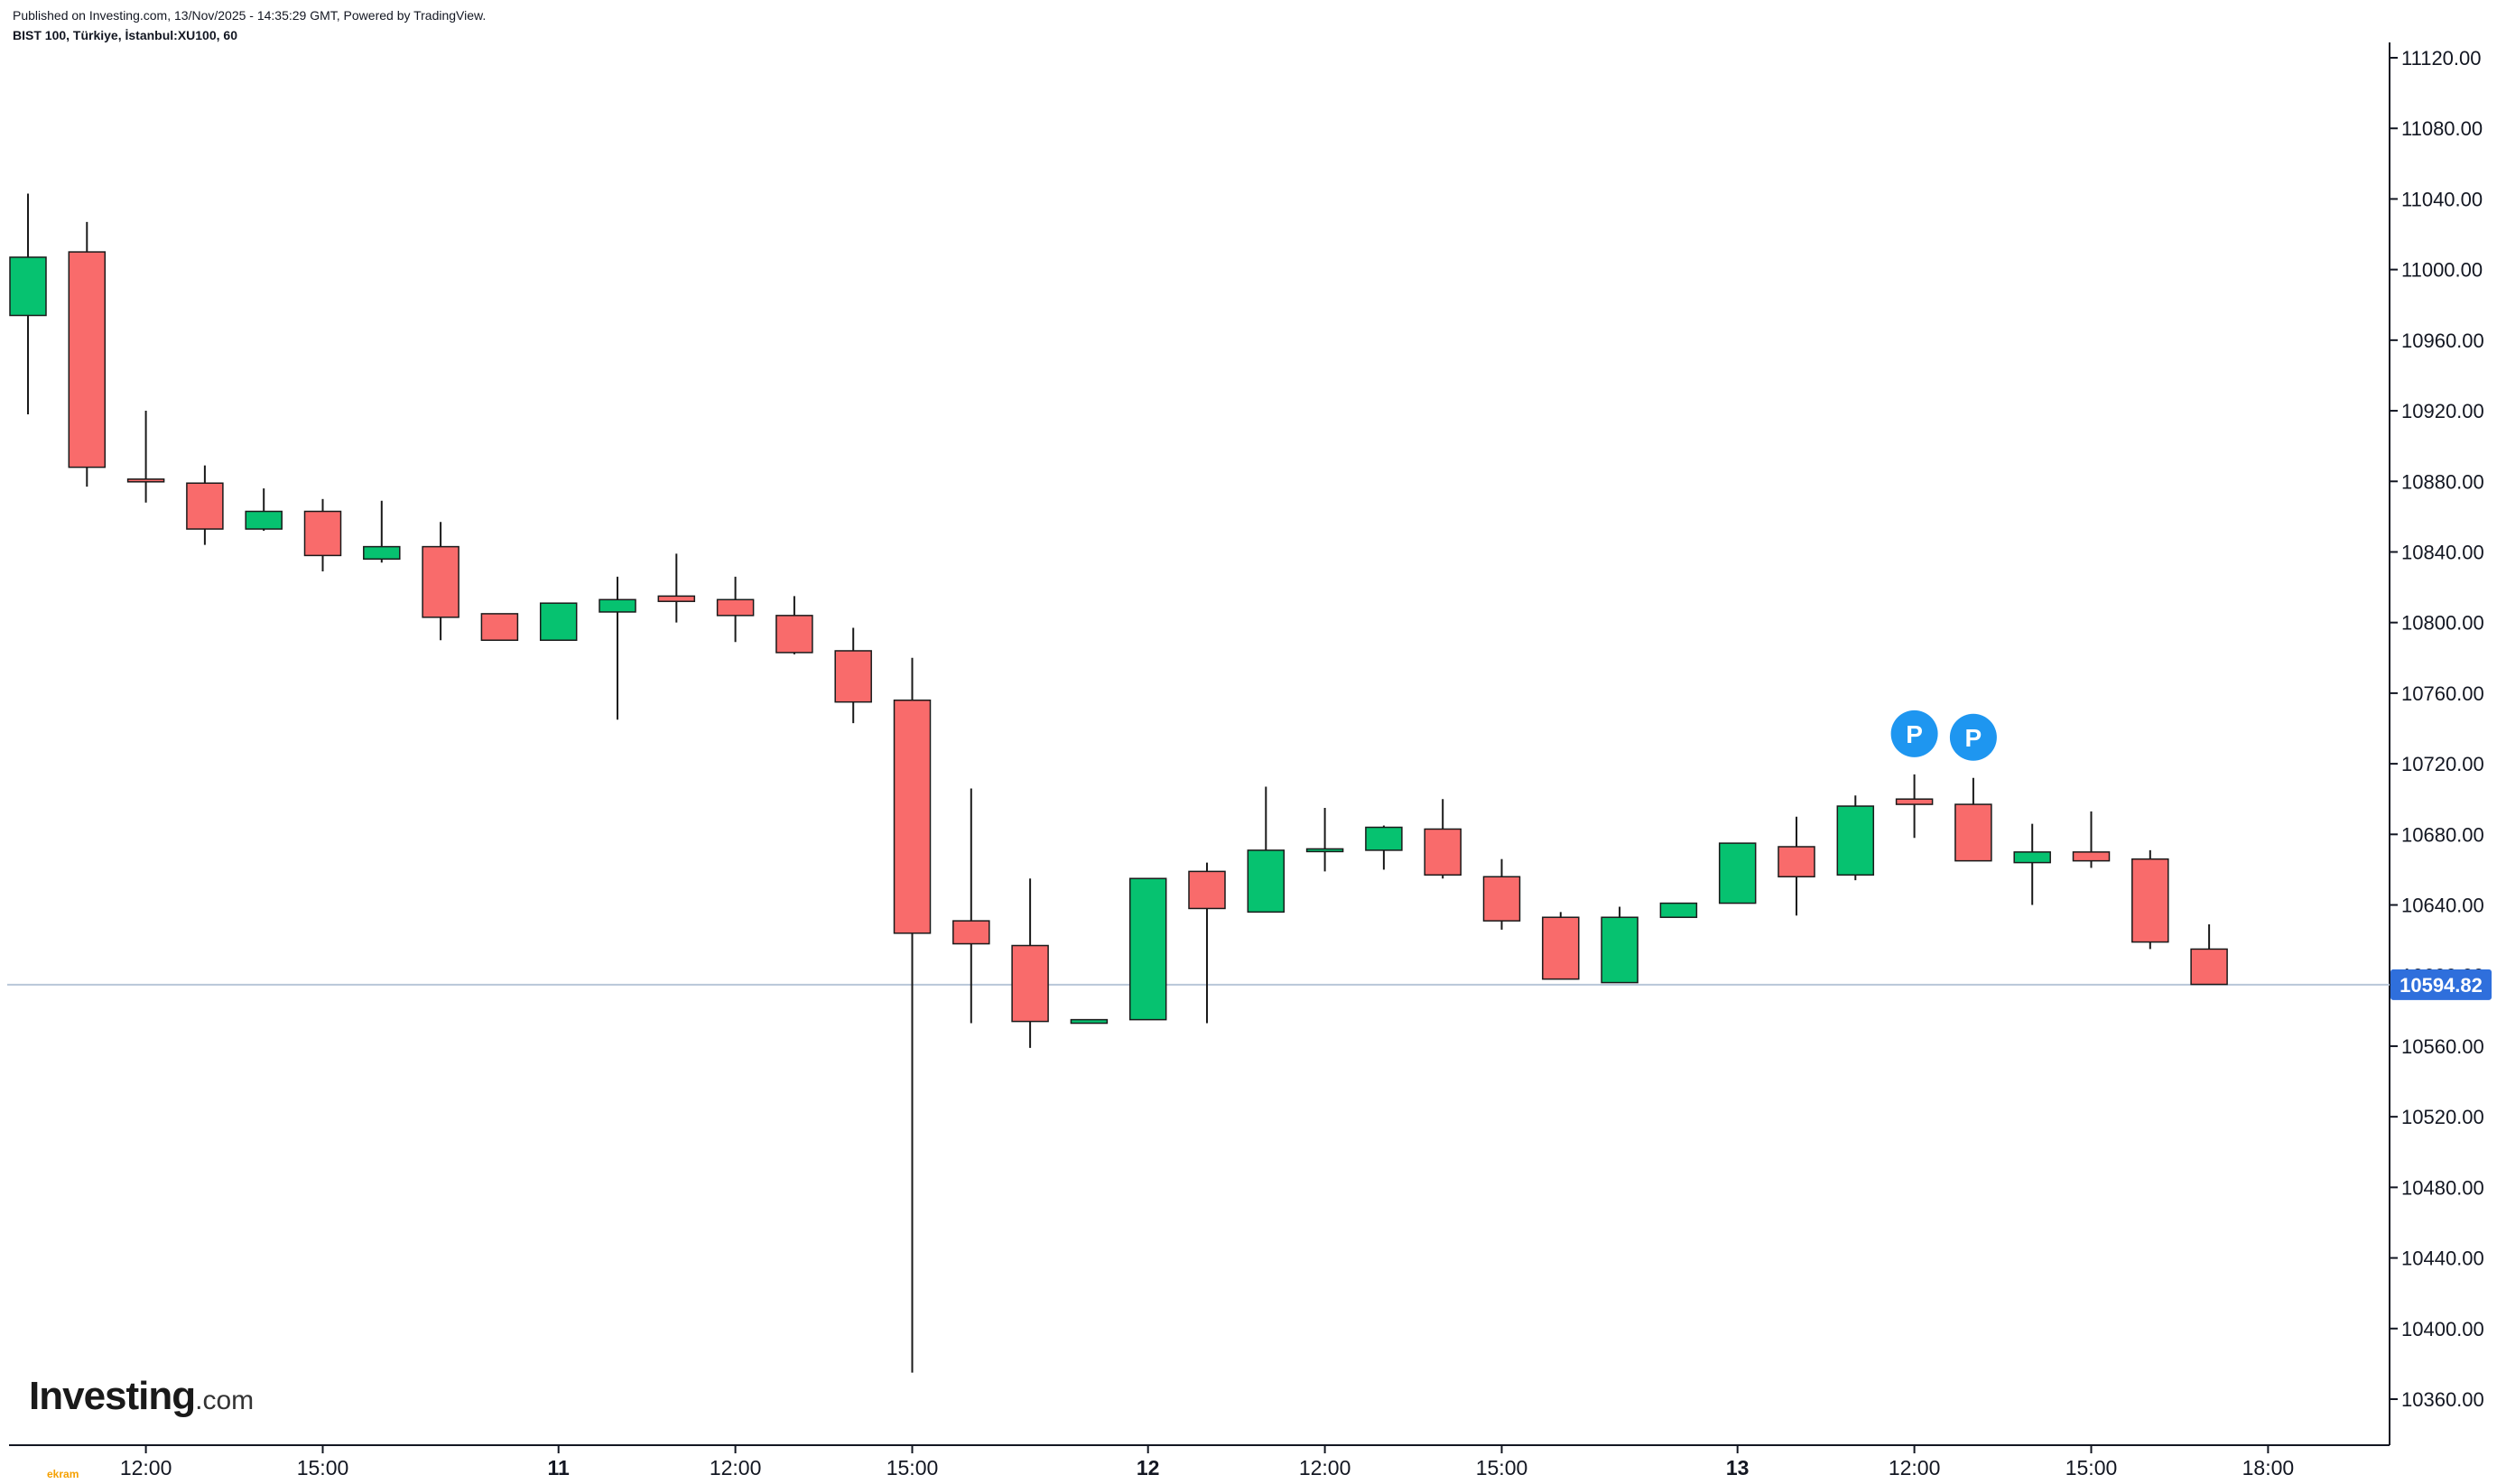  What do you see at coordinates (2268, 1468) in the screenshot?
I see `x-tick-label: 18:00` at bounding box center [2268, 1468].